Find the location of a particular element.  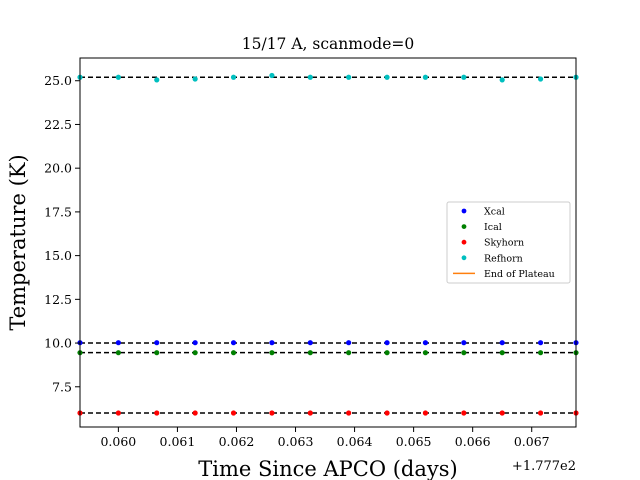

y-axis-label: Temperature (K) is located at coordinates (18, 242).